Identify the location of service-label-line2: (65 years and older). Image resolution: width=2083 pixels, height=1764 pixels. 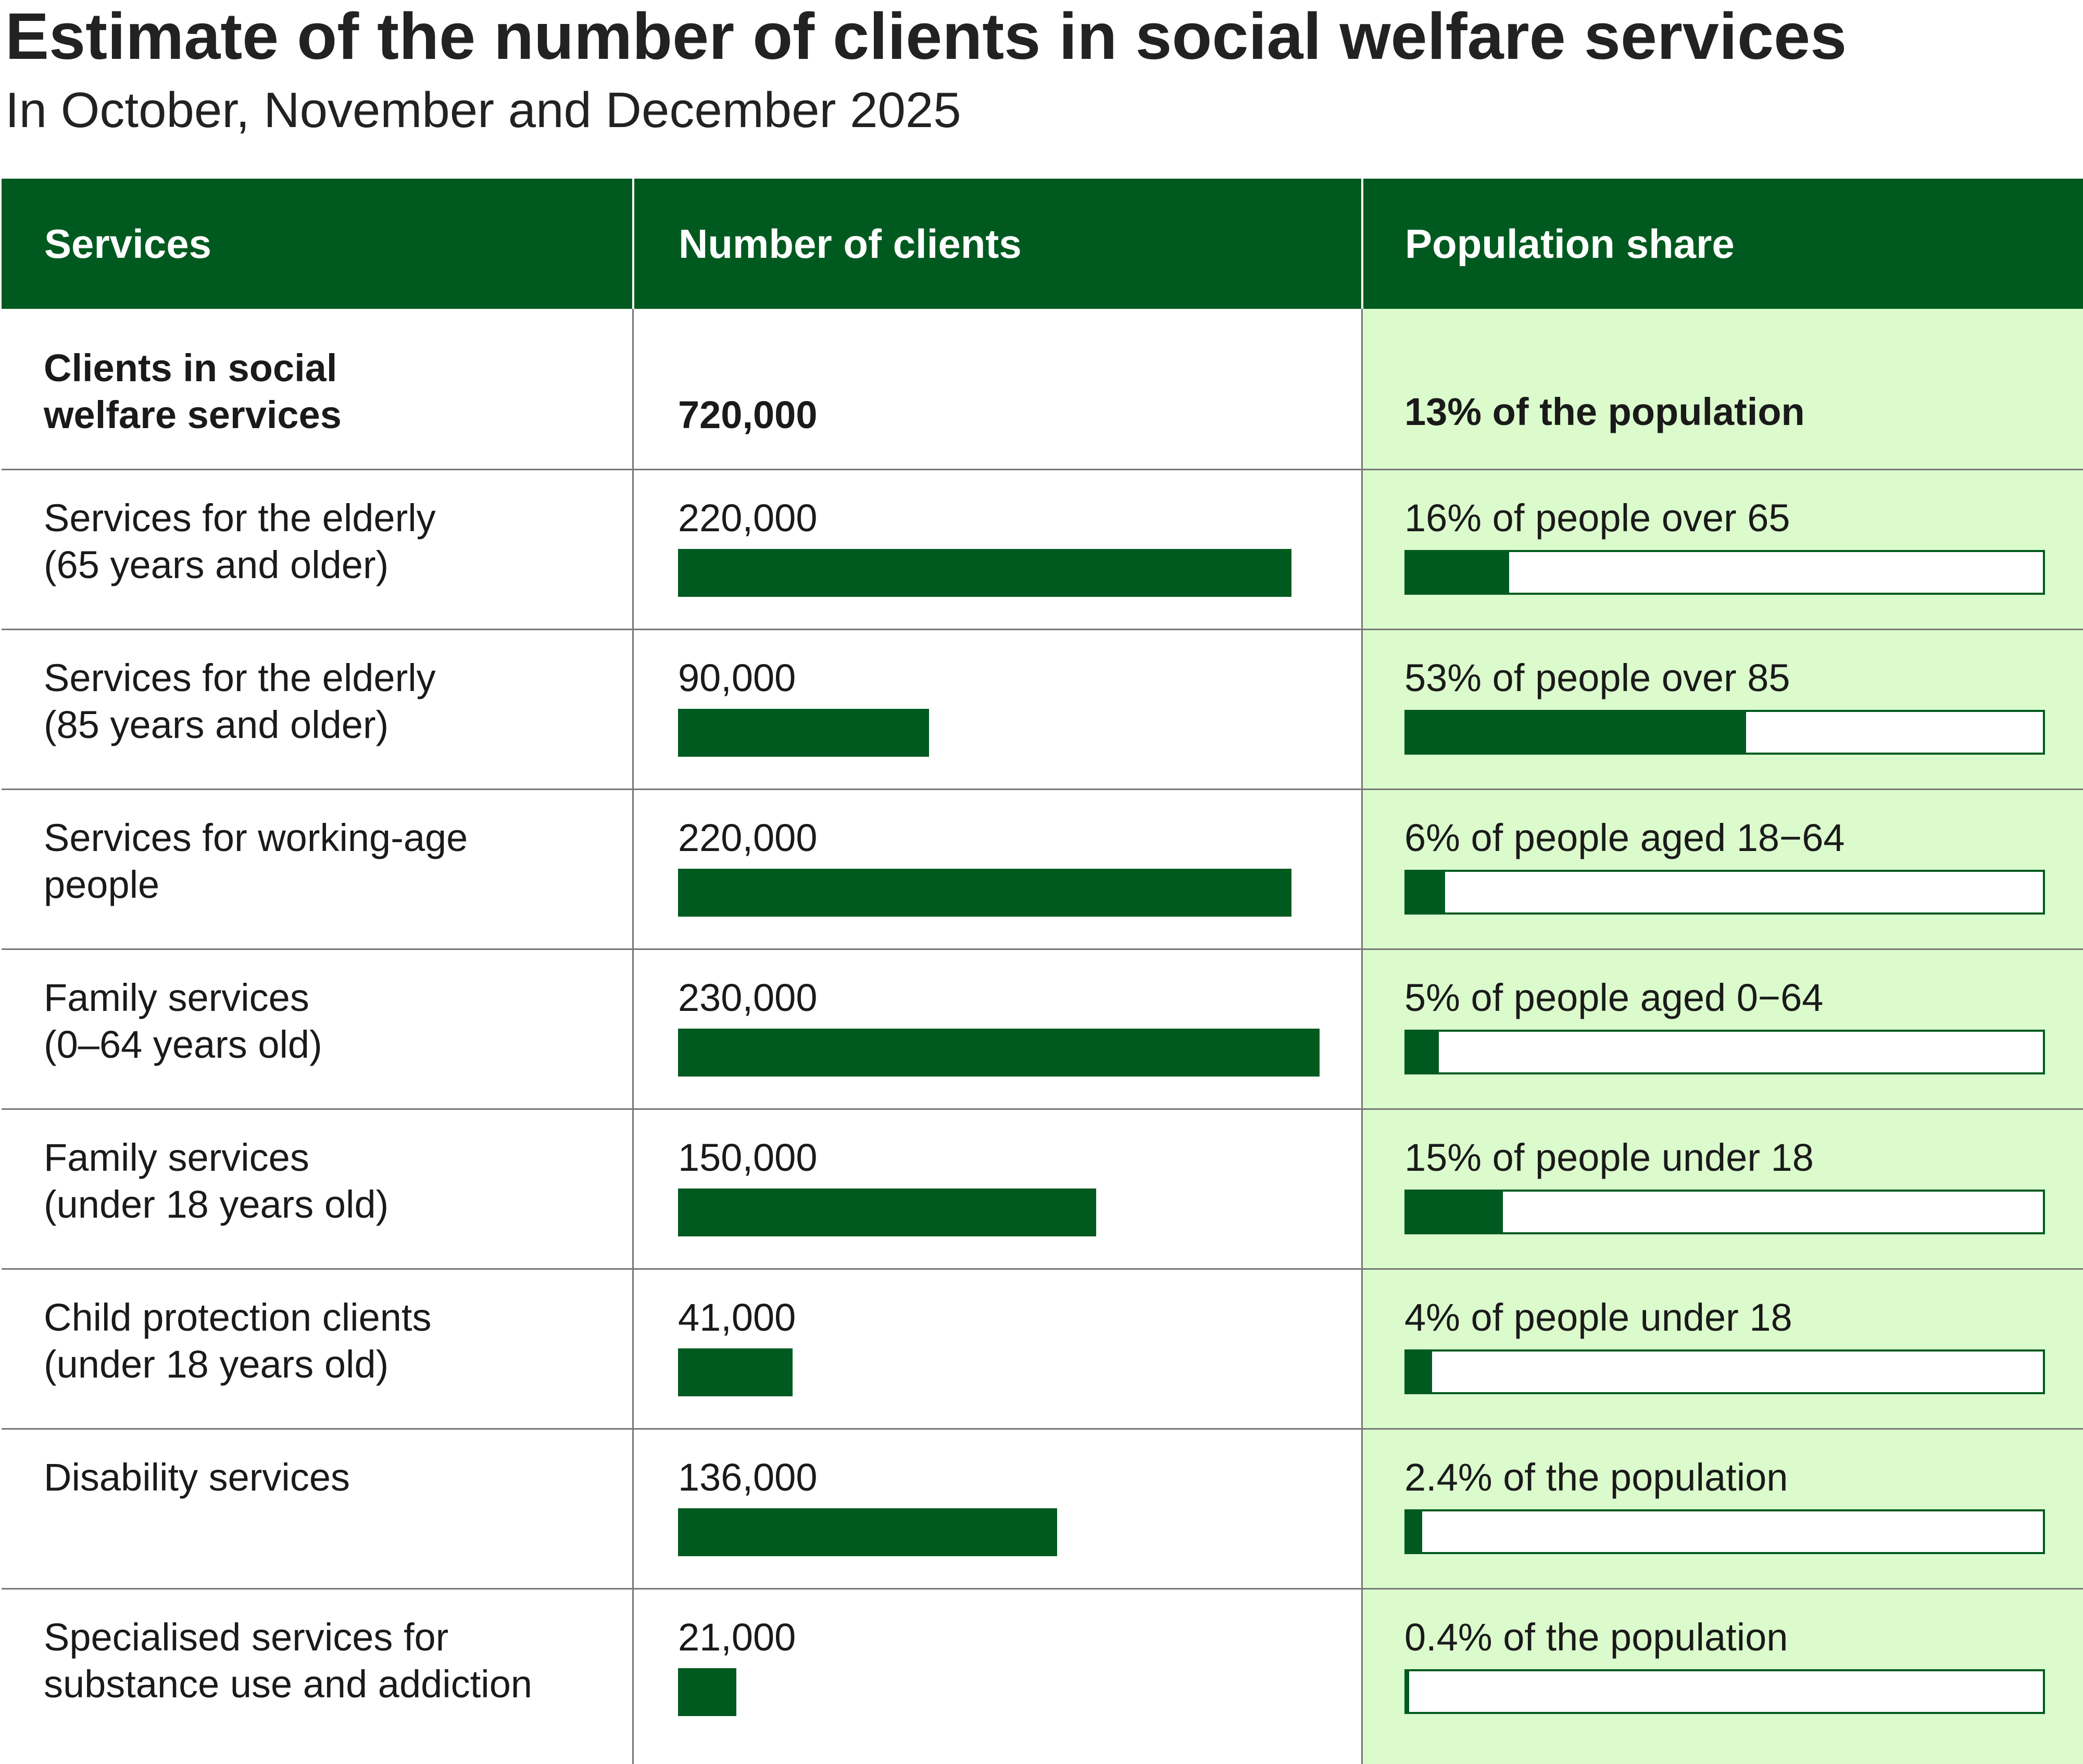
(217, 564).